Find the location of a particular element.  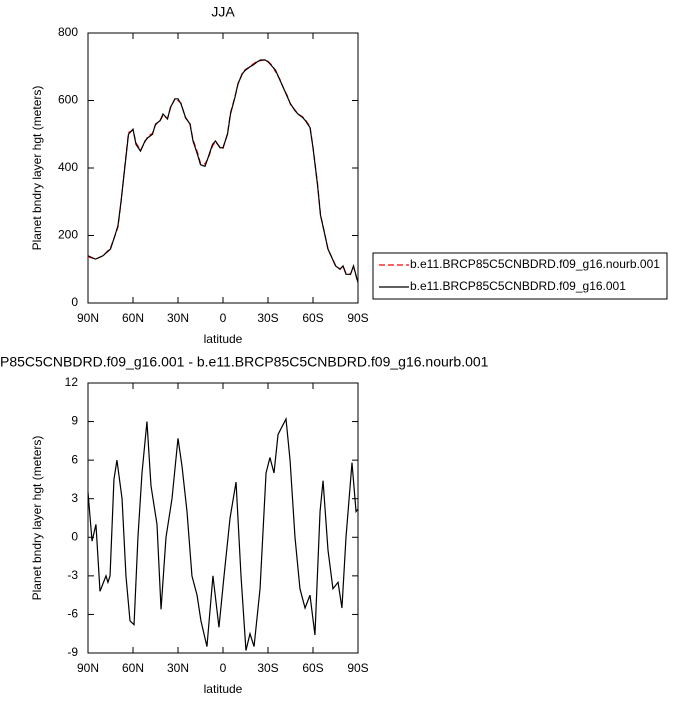

y-tick-label: 200 is located at coordinates (68, 235).